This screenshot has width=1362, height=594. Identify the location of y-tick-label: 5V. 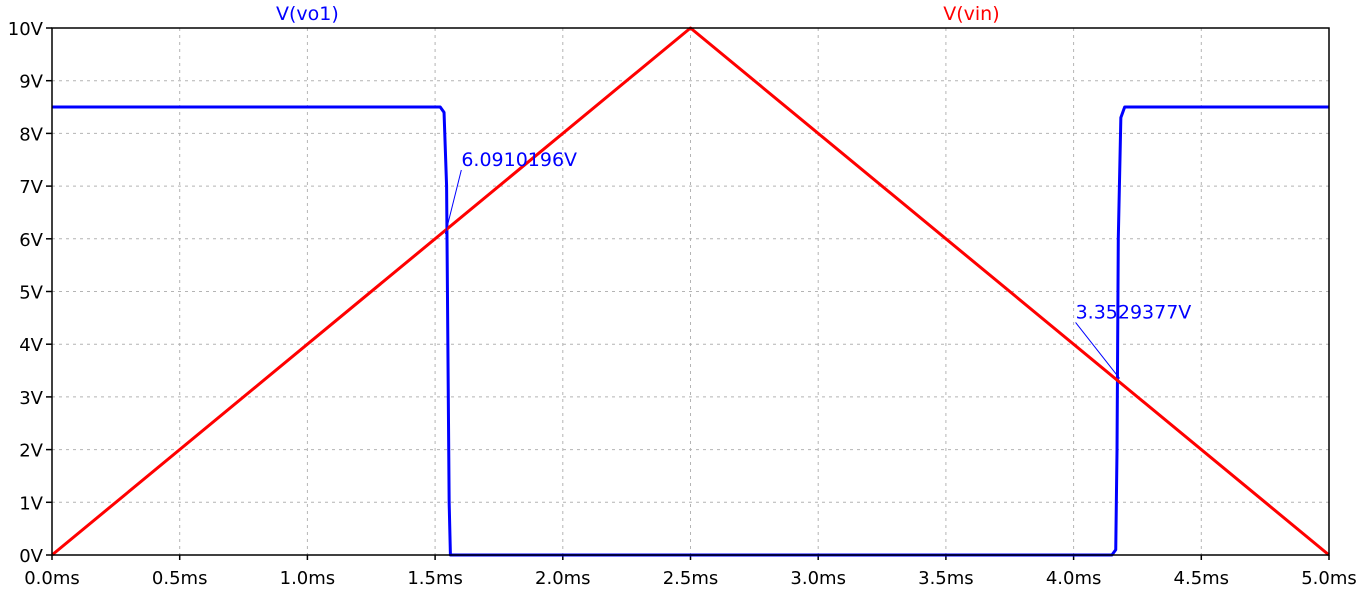
(31, 293).